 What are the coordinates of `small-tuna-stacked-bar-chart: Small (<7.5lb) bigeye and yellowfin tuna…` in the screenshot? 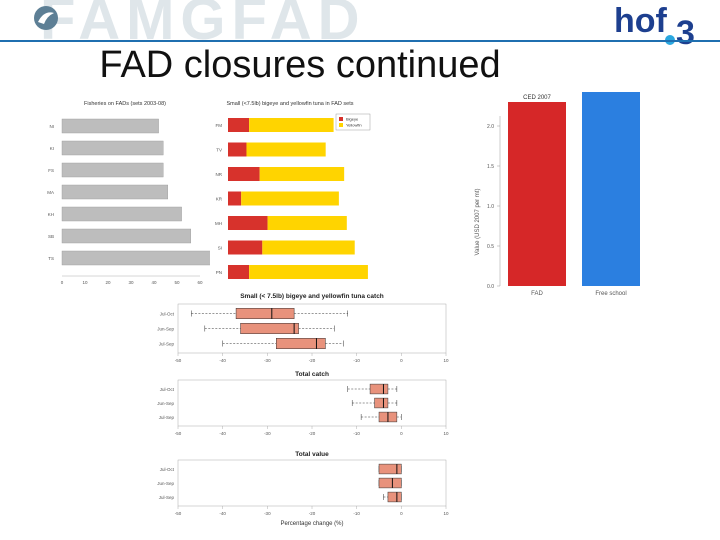 It's located at (293, 190).